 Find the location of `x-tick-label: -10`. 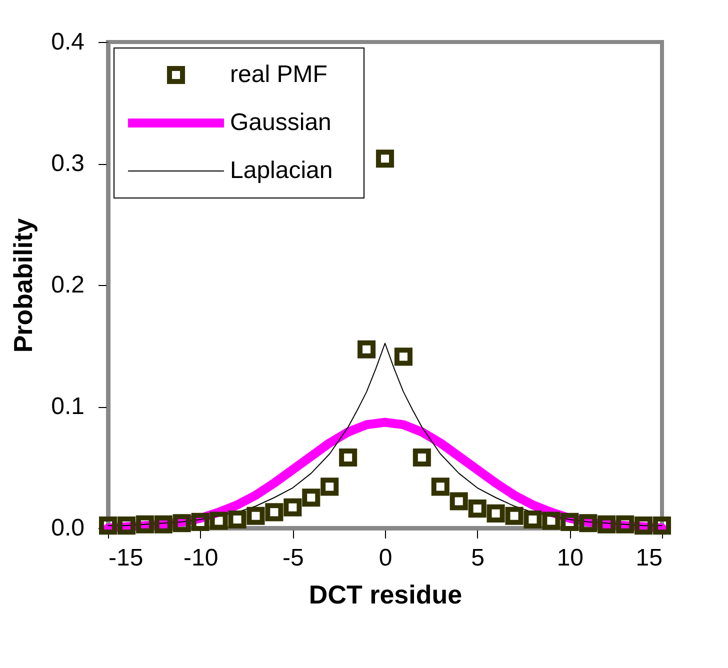

x-tick-label: -10 is located at coordinates (200, 558).